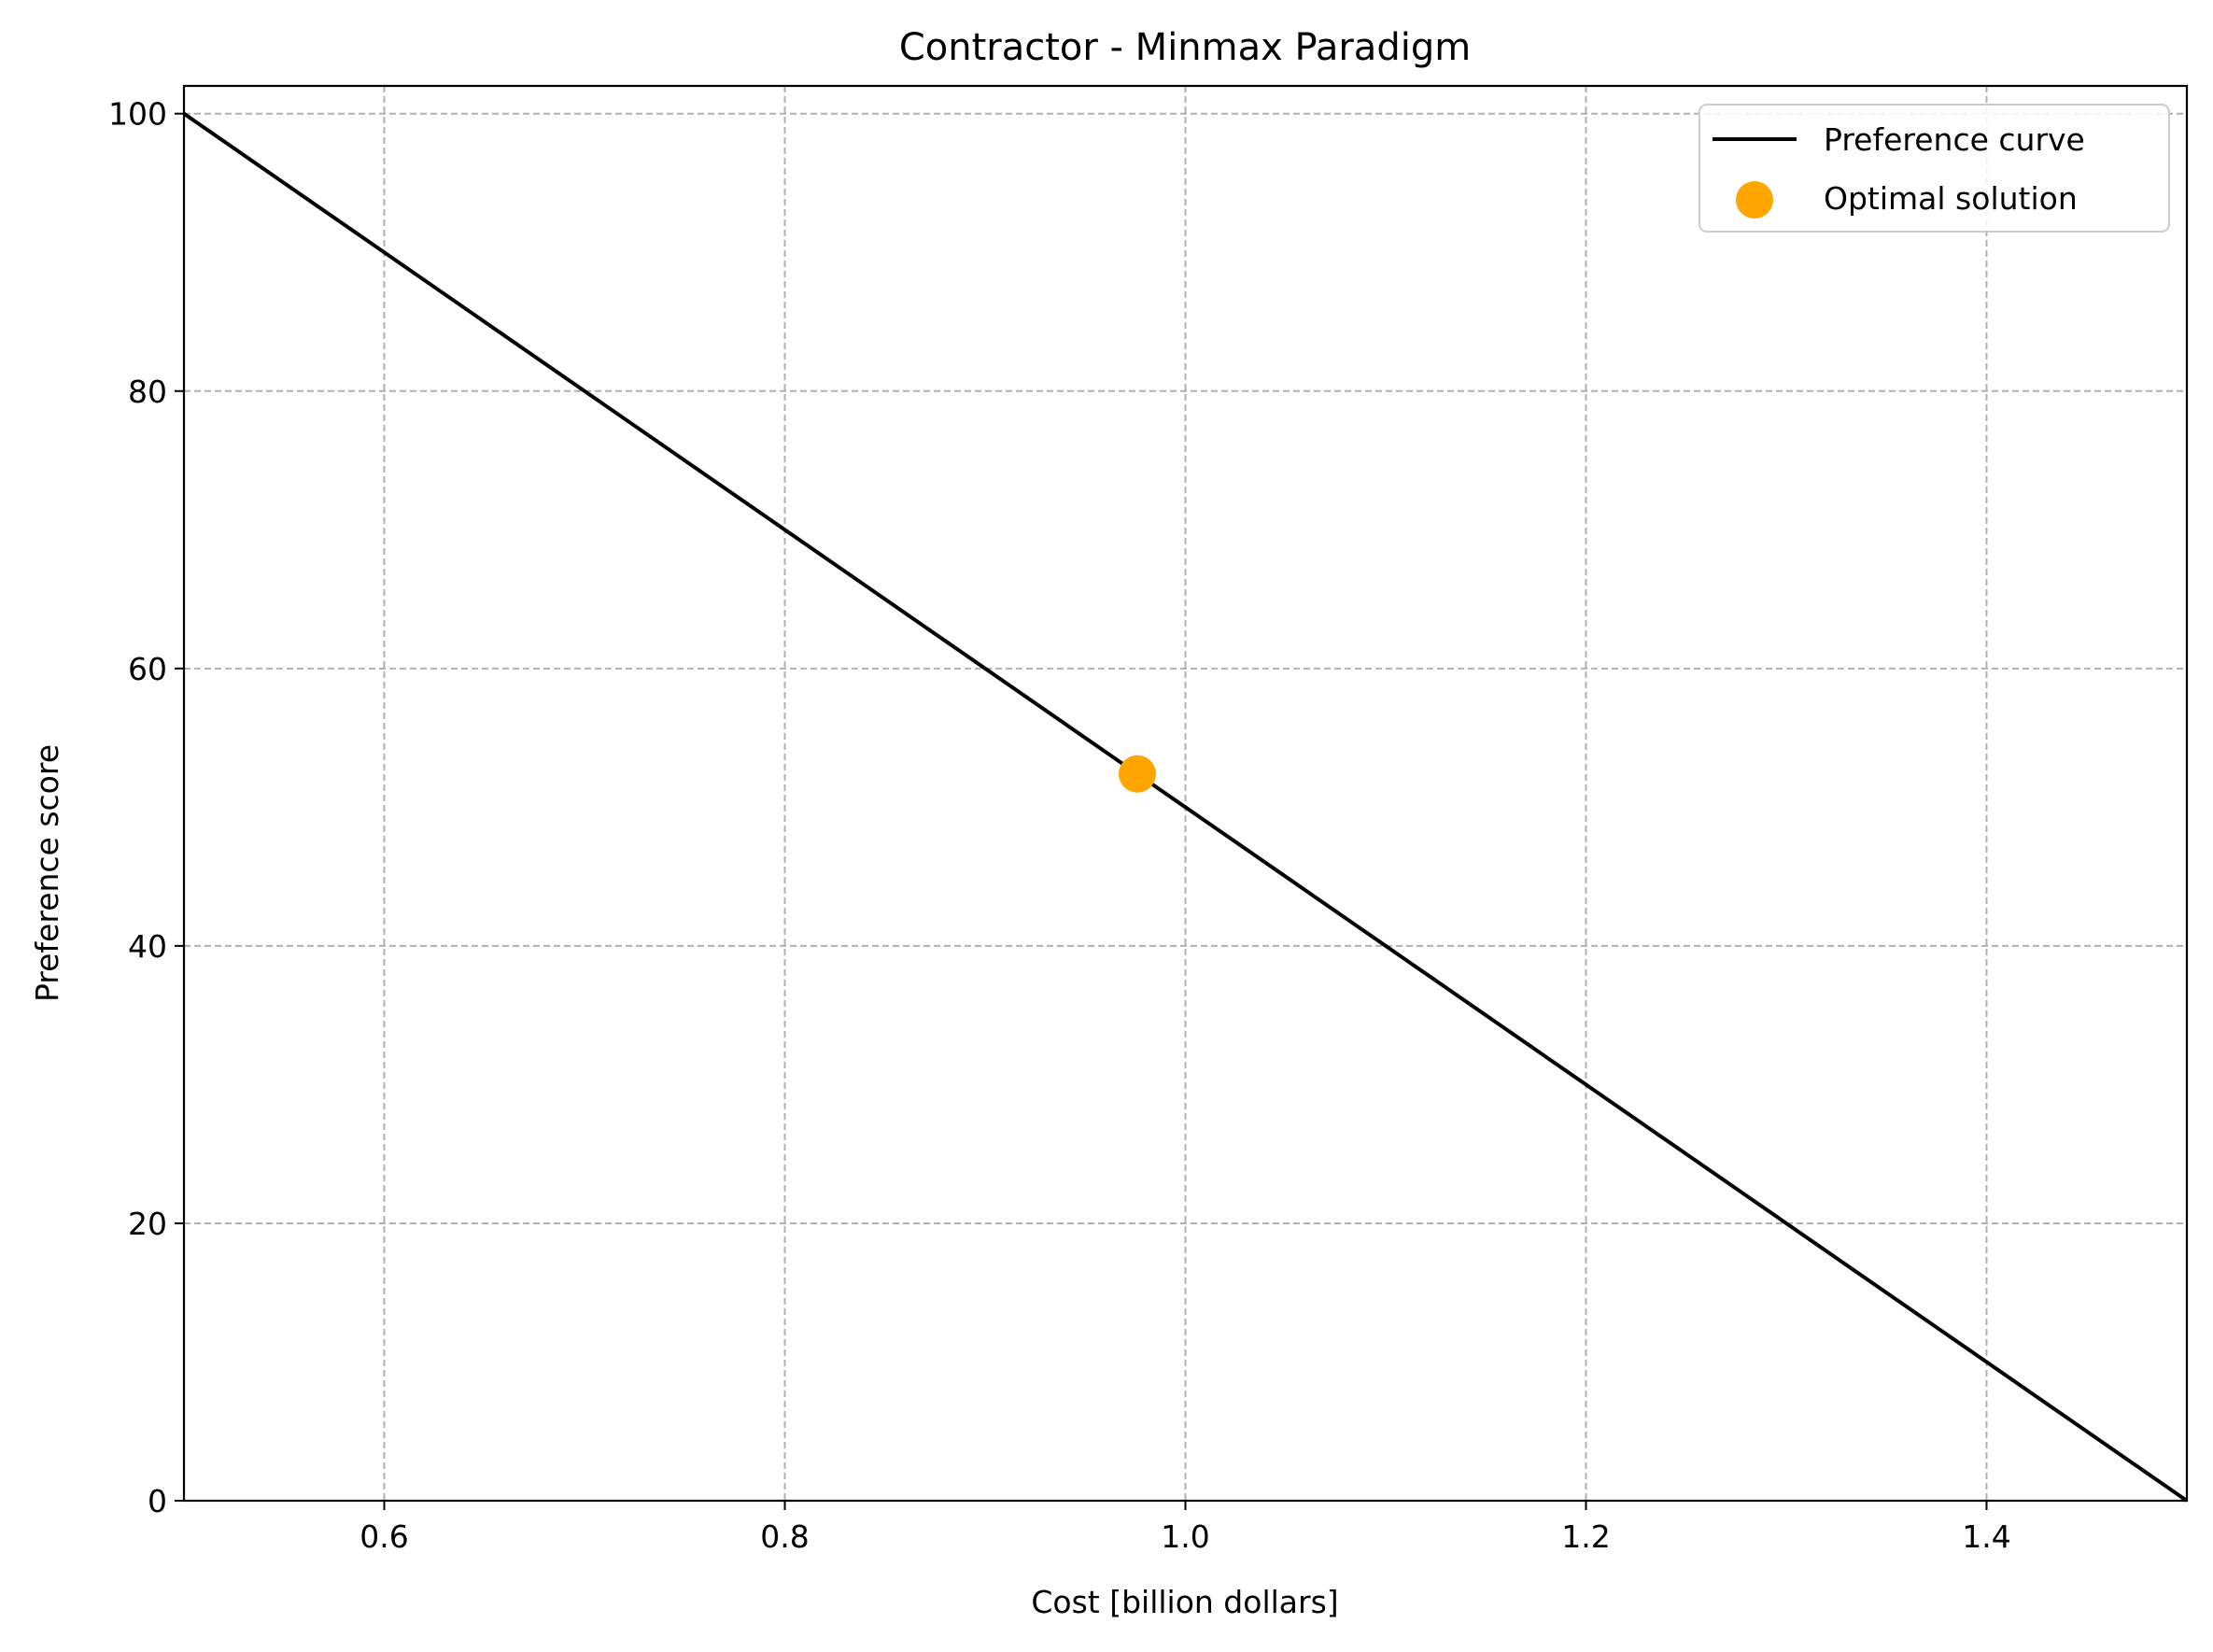 The height and width of the screenshot is (1652, 2213). I want to click on x-tick-label: 1.0, so click(1185, 1536).